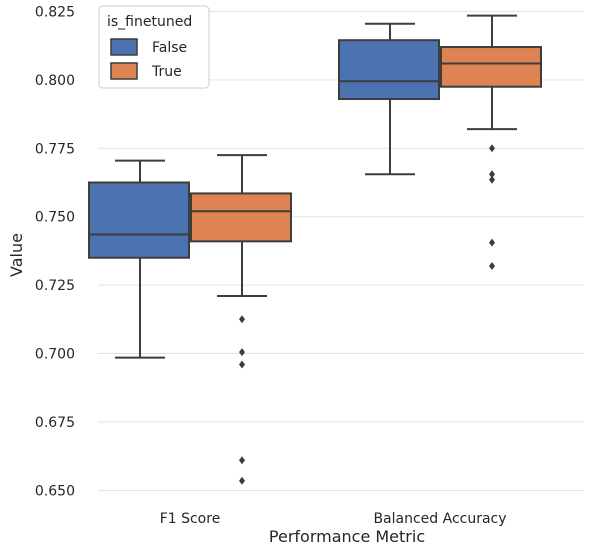 The width and height of the screenshot is (595, 546). Describe the element at coordinates (55, 355) in the screenshot. I see `y-tick-label: 0.700` at that location.